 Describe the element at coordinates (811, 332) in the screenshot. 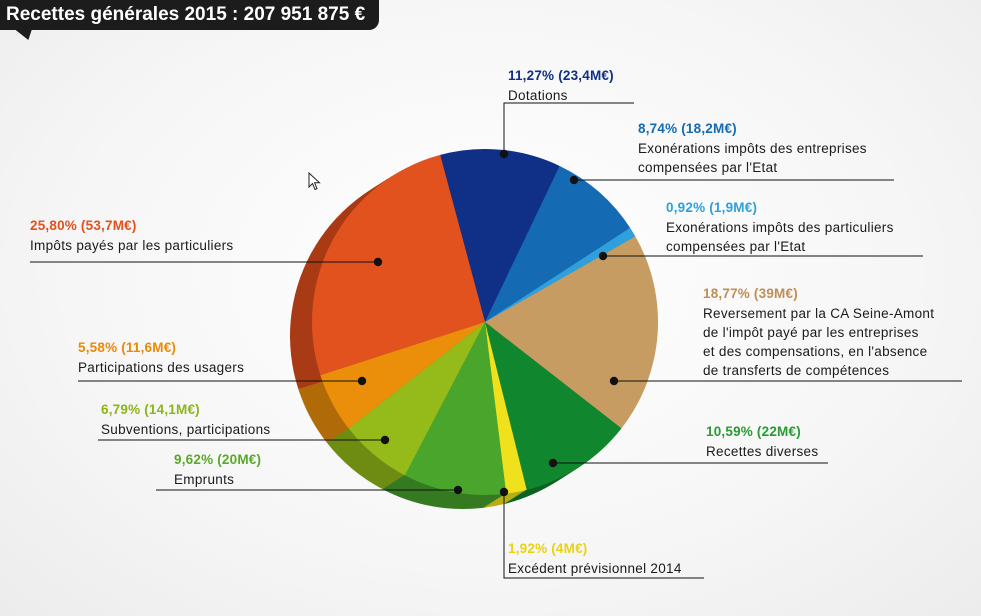

I see `slice-category-label: de l'impôt payé par les entreprises` at that location.